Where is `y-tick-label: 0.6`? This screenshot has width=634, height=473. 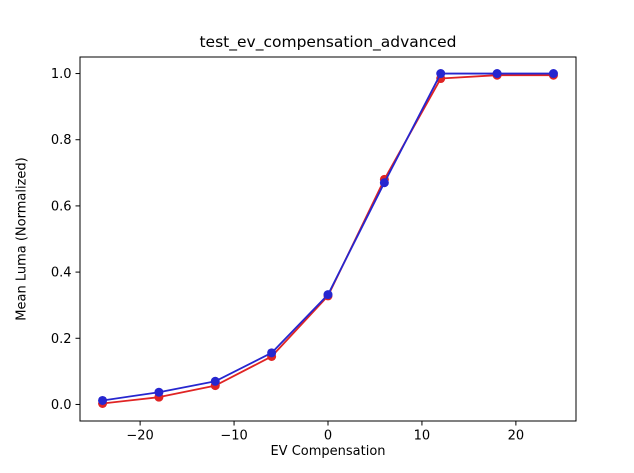
y-tick-label: 0.6 is located at coordinates (61, 206).